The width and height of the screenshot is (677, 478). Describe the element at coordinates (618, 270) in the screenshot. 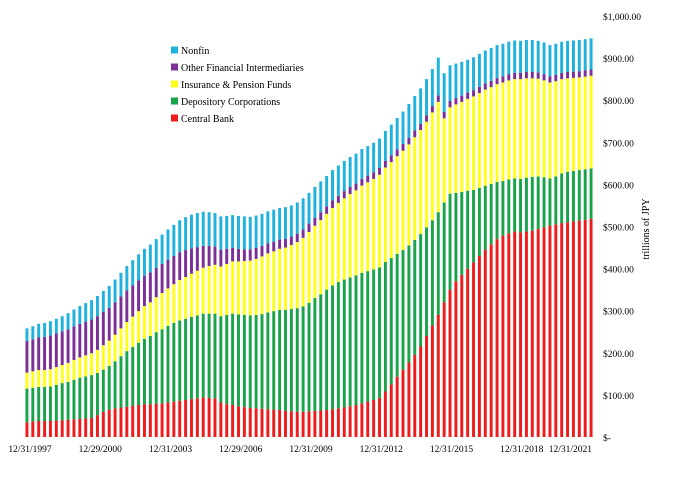

I see `y-tick-label-4: $400.00` at that location.